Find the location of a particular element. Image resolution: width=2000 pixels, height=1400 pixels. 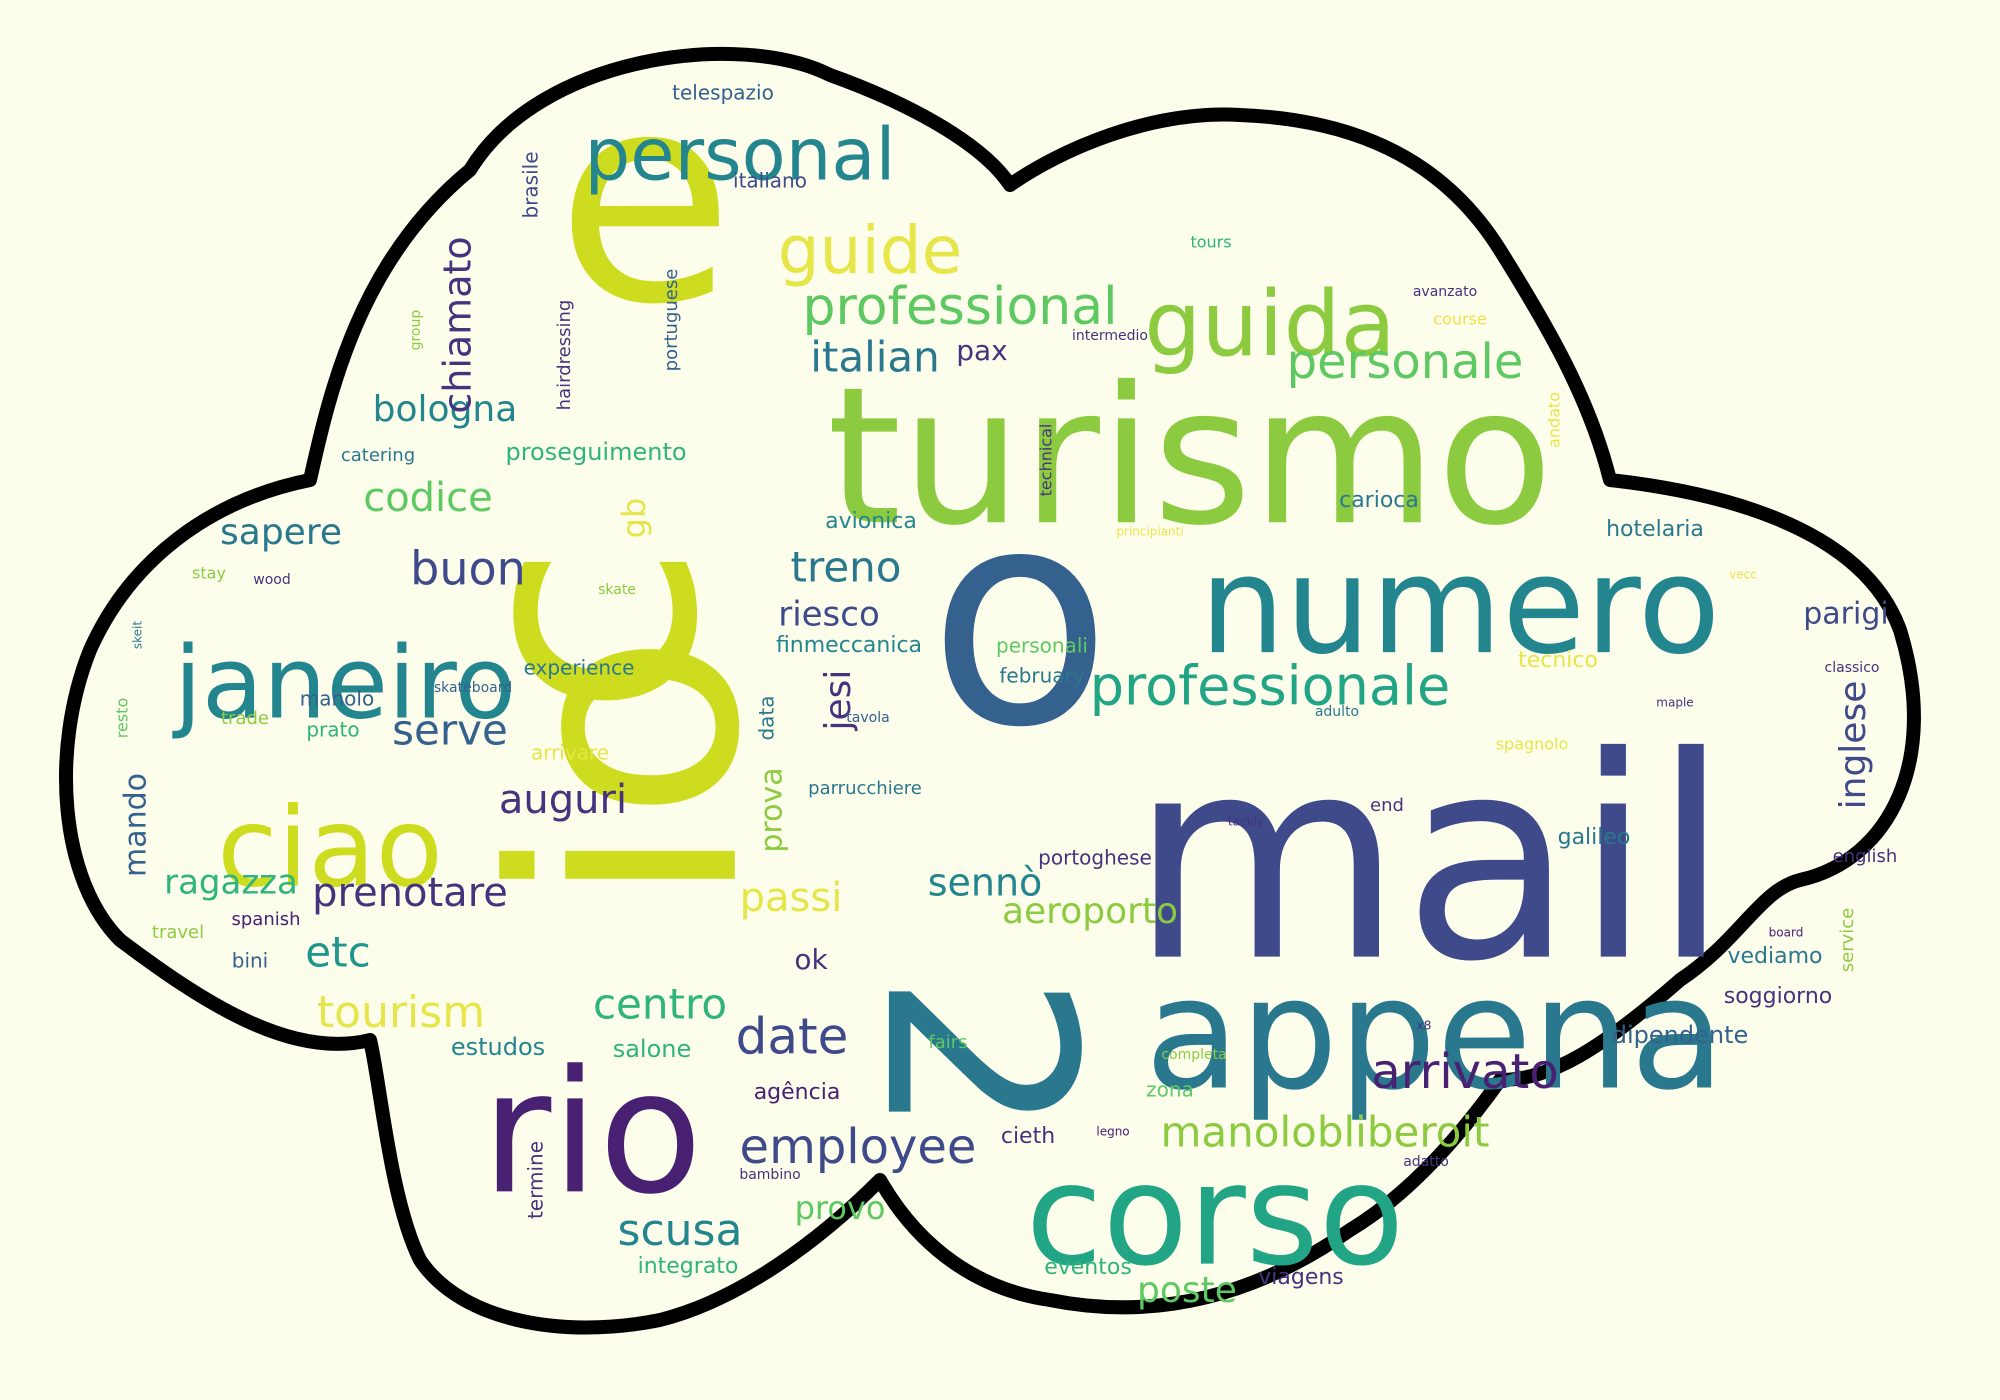

word-56: february is located at coordinates (1041, 676).